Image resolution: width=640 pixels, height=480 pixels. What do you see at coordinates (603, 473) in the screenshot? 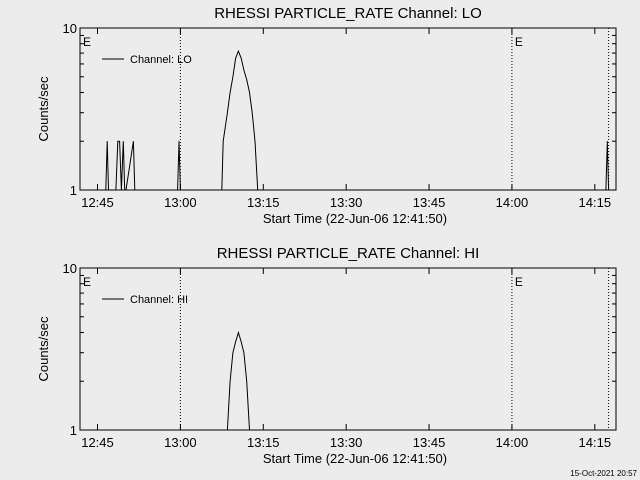
I see `footer-timestamp: 15-Oct-2021 20:57` at bounding box center [603, 473].